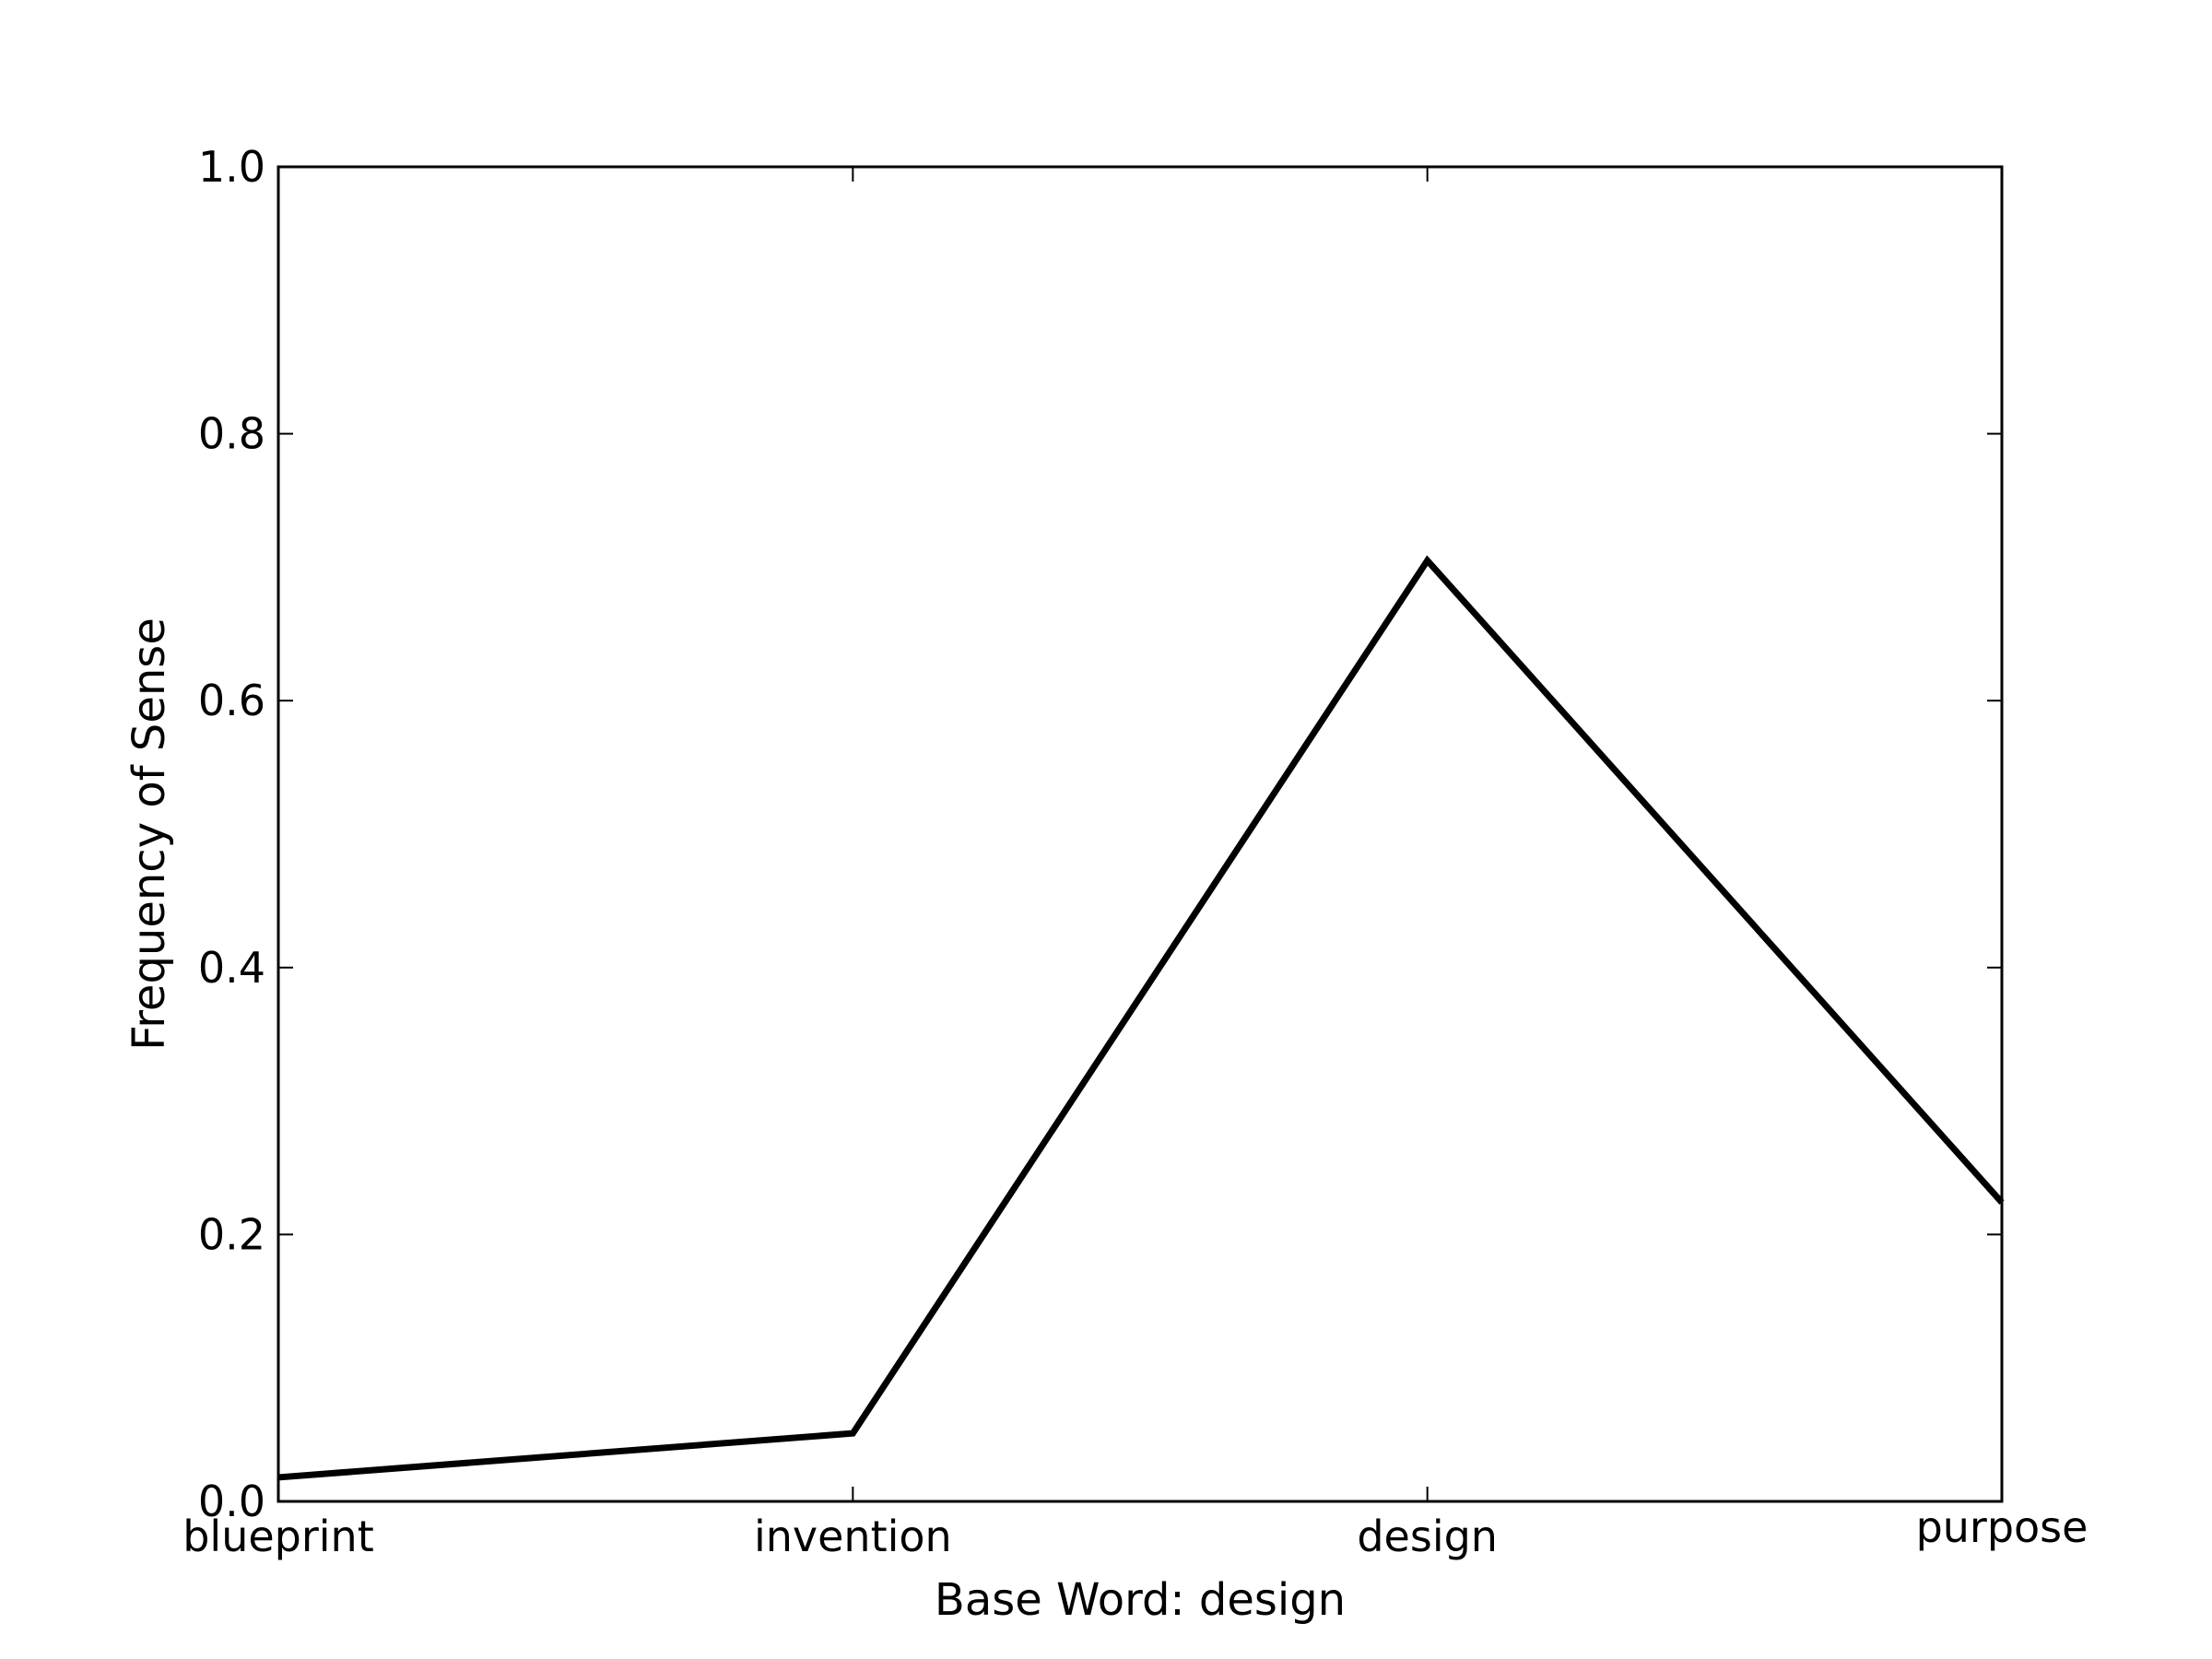 Image resolution: width=2212 pixels, height=1659 pixels. Describe the element at coordinates (231, 1501) in the screenshot. I see `y-tick-label: 0.0` at that location.